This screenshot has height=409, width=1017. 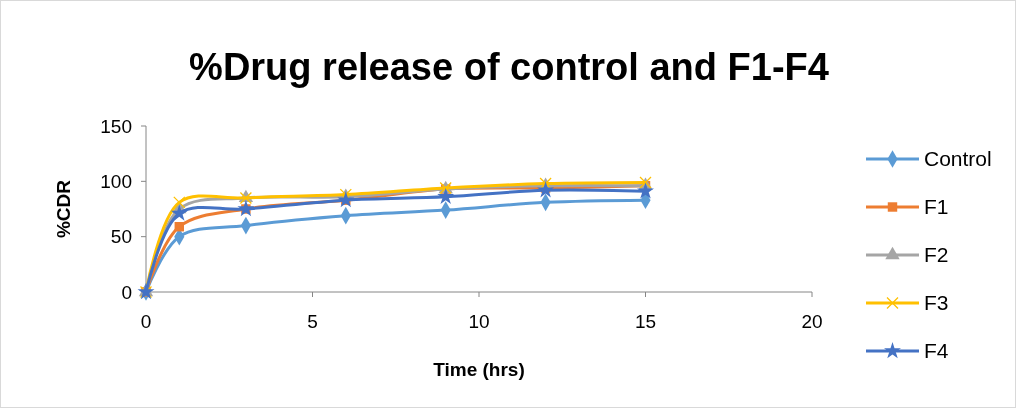 I want to click on x-tick-label: 15, so click(x=645, y=321).